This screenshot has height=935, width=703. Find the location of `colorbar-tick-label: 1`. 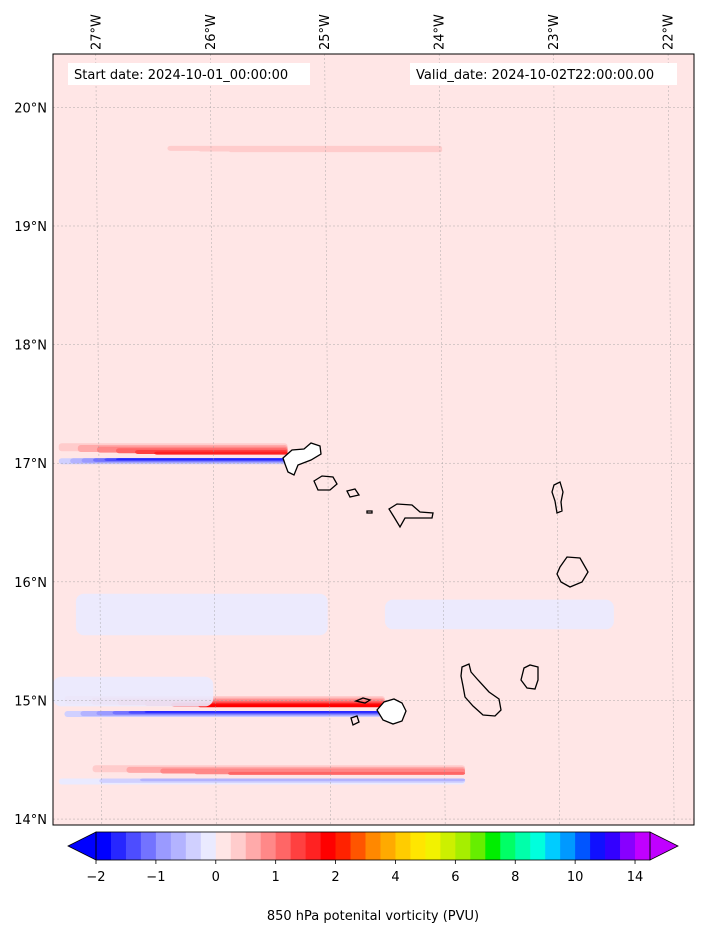

colorbar-tick-label: 1 is located at coordinates (276, 877).